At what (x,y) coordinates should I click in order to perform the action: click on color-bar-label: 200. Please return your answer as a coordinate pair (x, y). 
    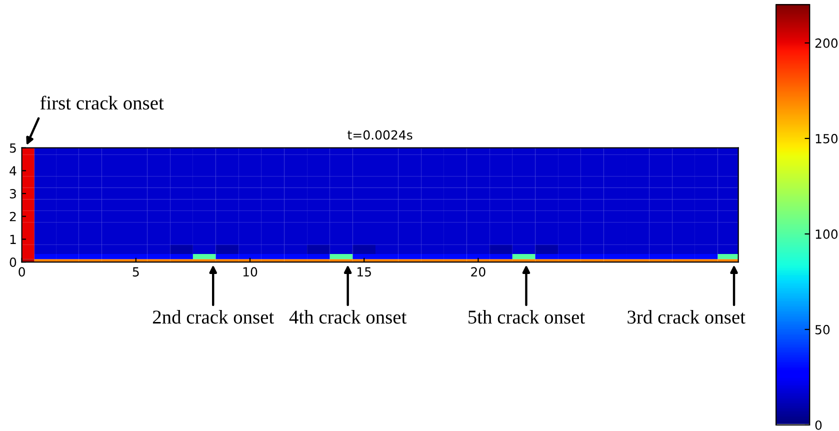
    Looking at the image, I should click on (826, 43).